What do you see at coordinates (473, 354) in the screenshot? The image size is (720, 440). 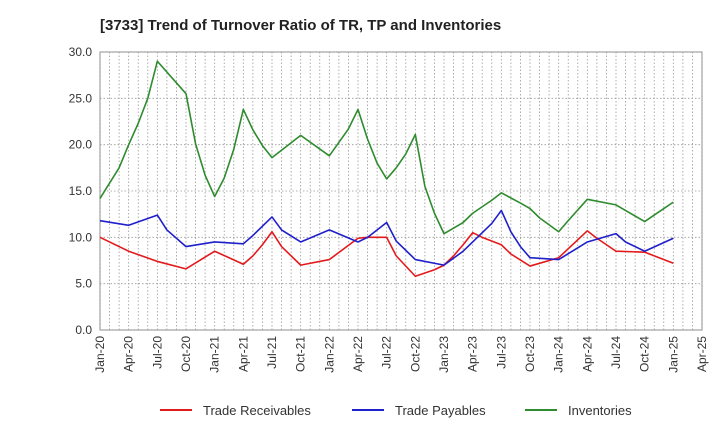 I see `x-tick-label: Apr-23` at bounding box center [473, 354].